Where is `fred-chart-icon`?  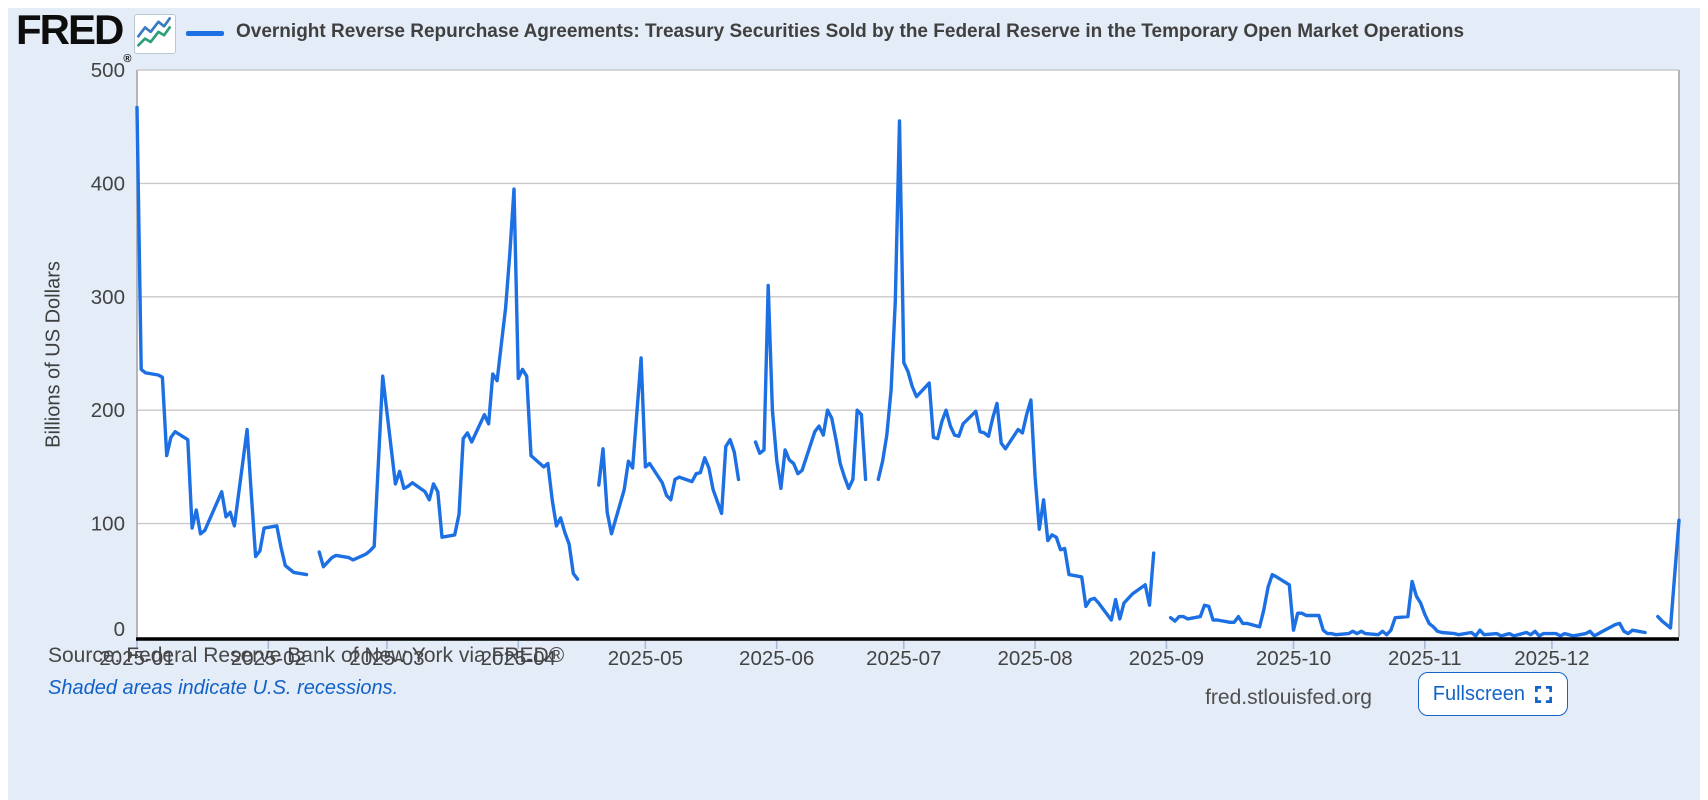 fred-chart-icon is located at coordinates (155, 34).